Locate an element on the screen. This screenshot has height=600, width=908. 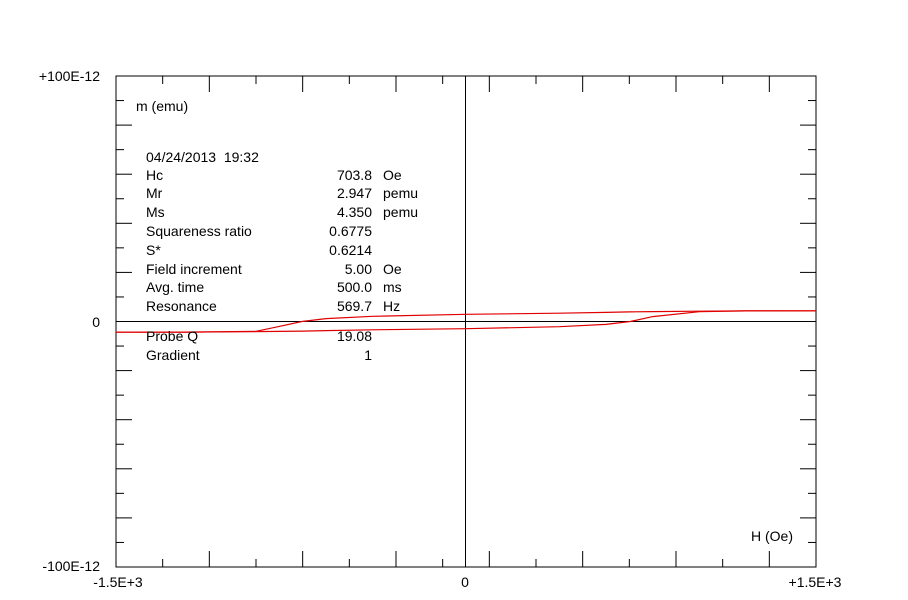
x-axis-label: H (Oe) is located at coordinates (772, 536).